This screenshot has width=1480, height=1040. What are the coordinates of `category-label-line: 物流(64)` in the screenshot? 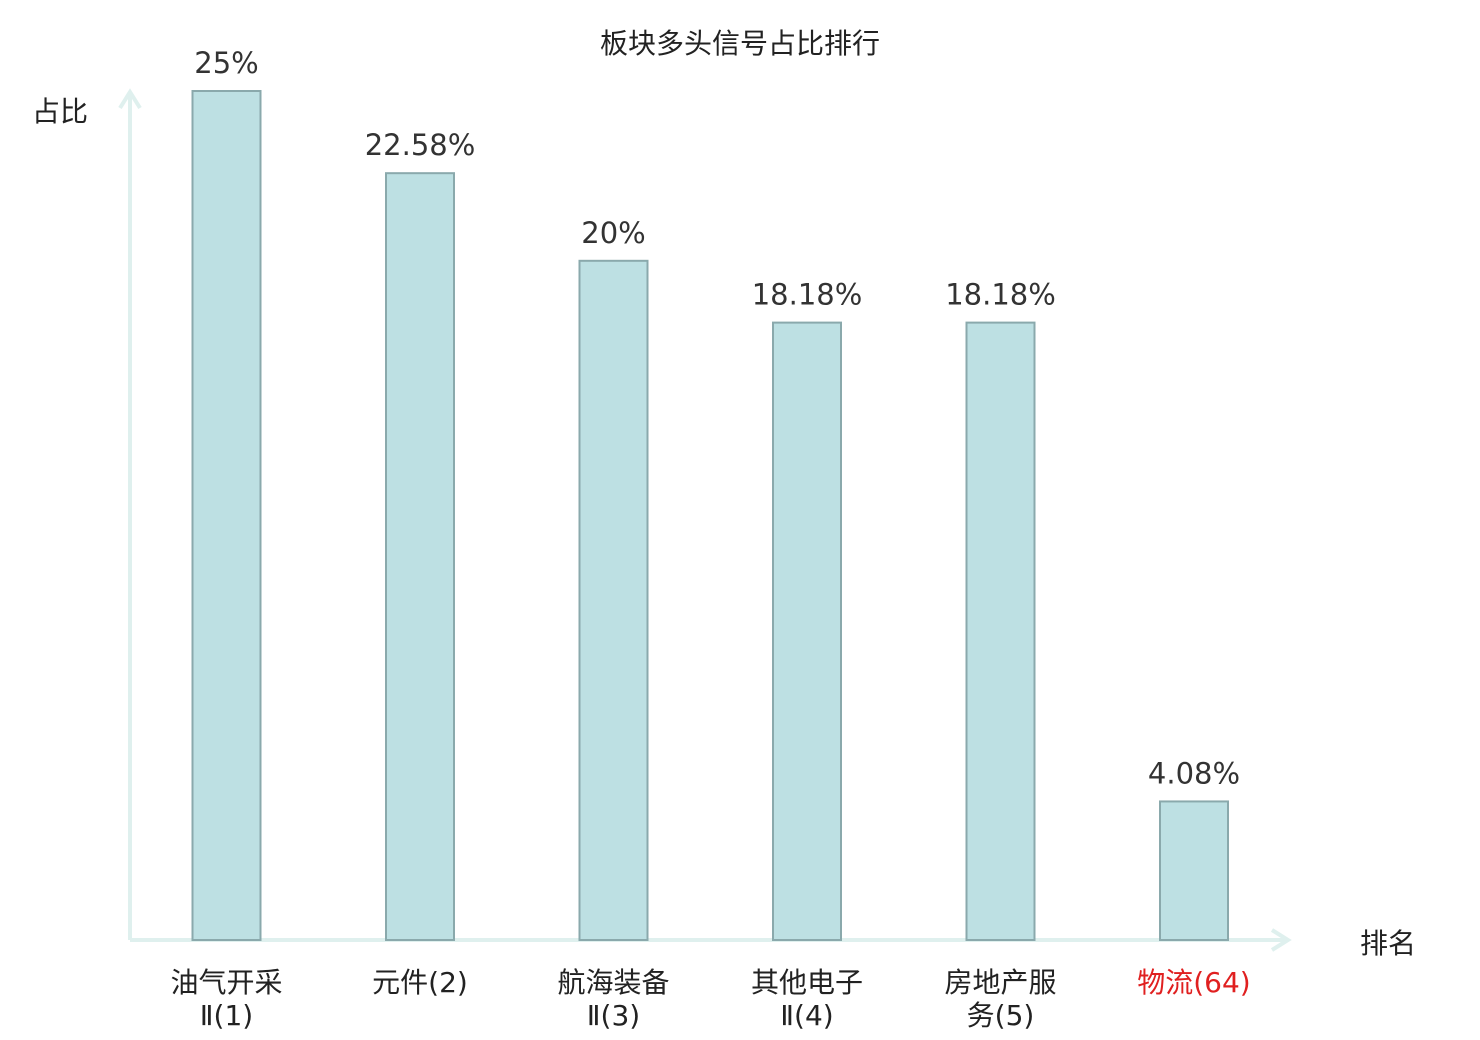 It's located at (1194, 982).